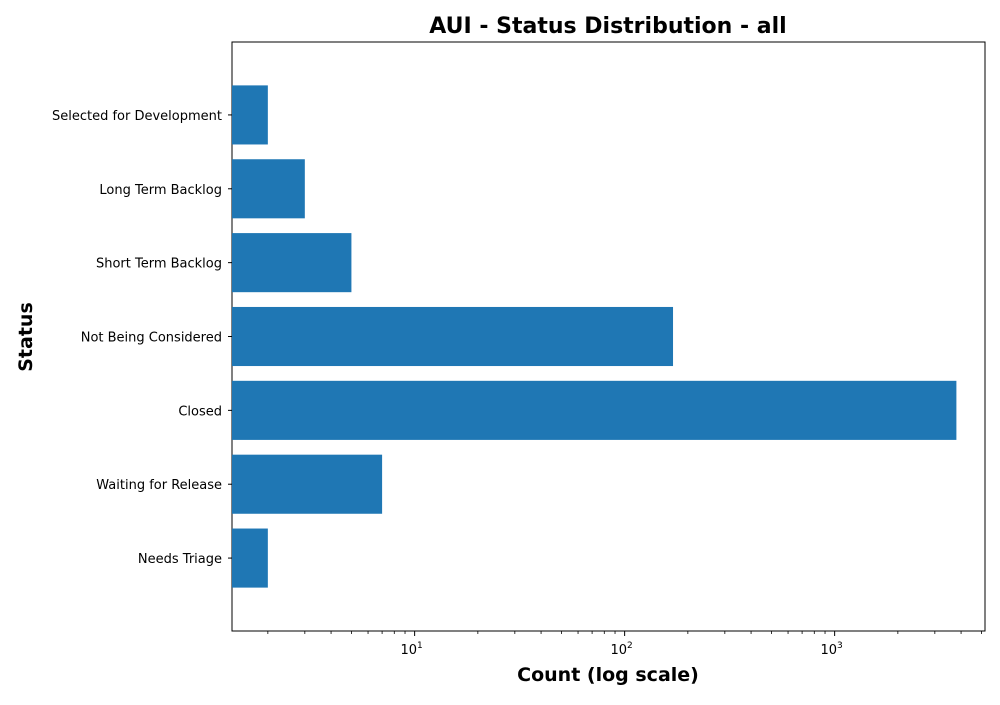  I want to click on y-tick-label: Long Term Backlog, so click(160, 190).